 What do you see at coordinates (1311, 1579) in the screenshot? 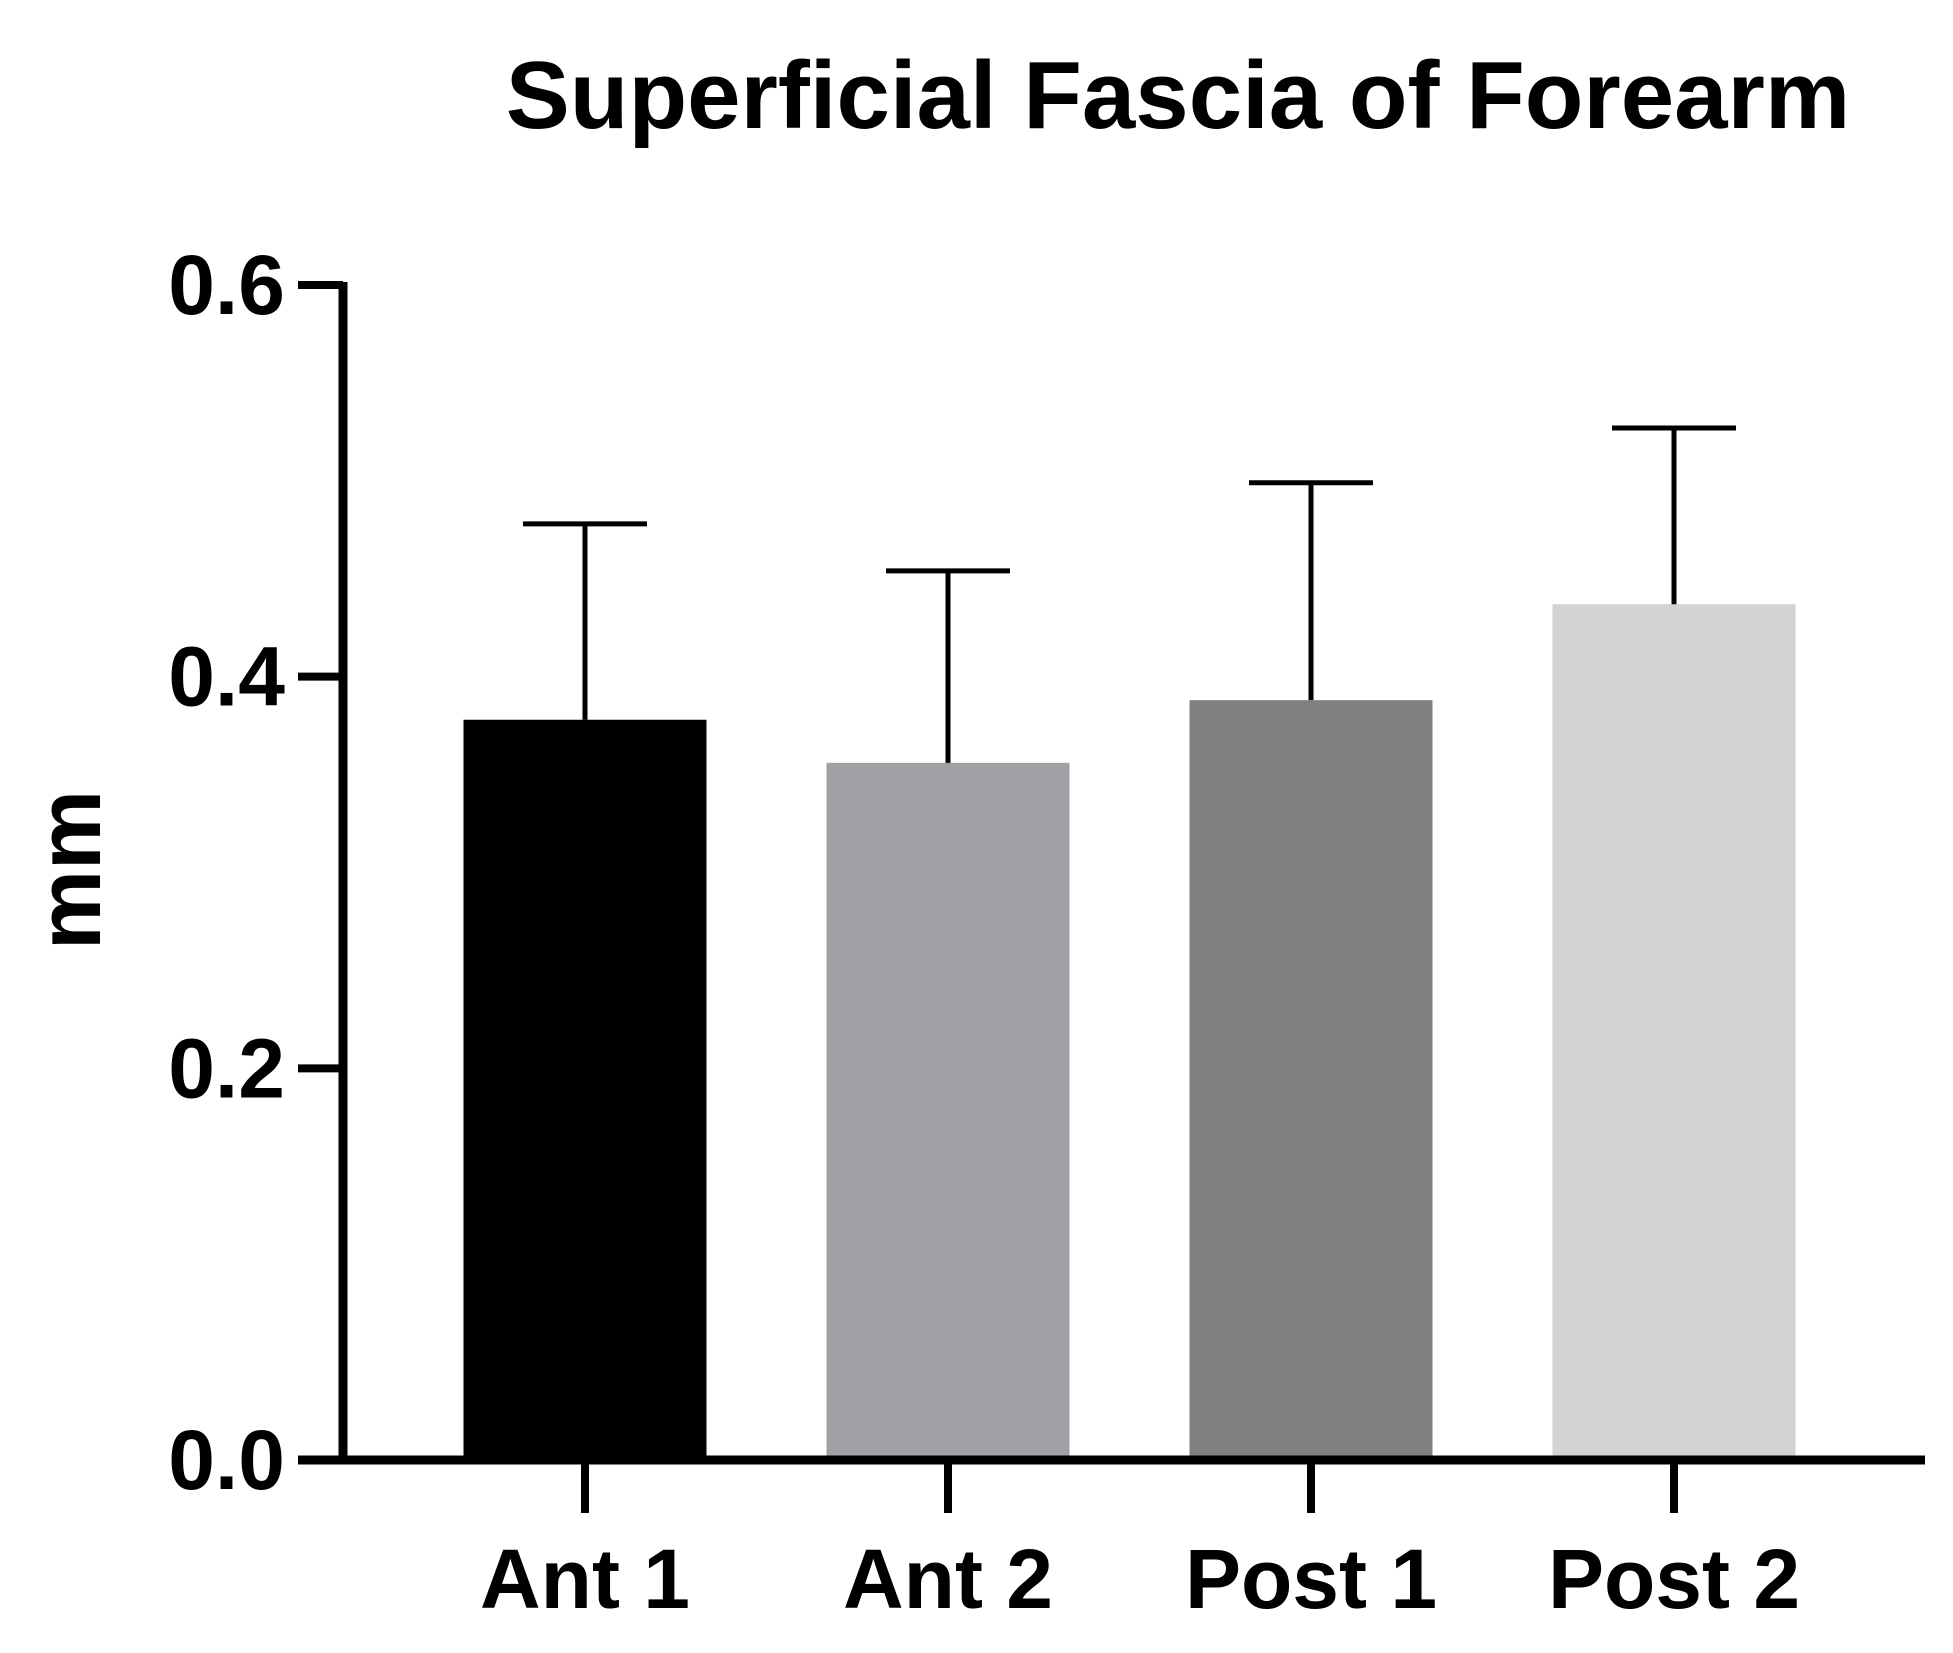
I see `x-tick-label-2: Post 1` at bounding box center [1311, 1579].